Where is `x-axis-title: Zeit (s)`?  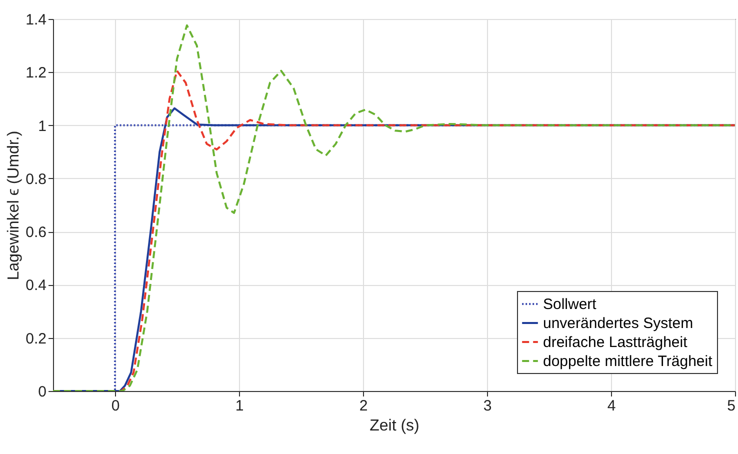
x-axis-title: Zeit (s) is located at coordinates (395, 426).